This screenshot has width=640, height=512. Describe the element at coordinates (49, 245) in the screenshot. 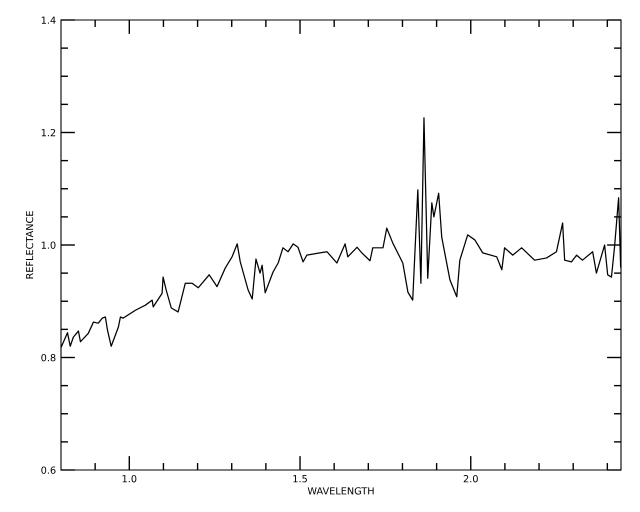

I see `y-tick-label: 1.0` at that location.